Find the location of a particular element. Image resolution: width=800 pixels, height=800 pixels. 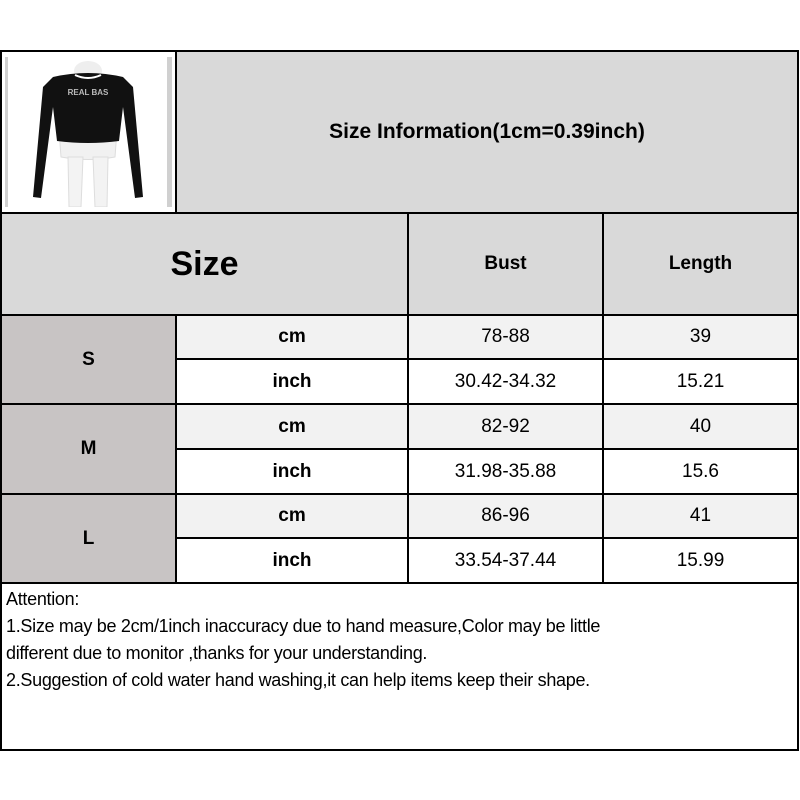

length-cell: 39 is located at coordinates (700, 337).